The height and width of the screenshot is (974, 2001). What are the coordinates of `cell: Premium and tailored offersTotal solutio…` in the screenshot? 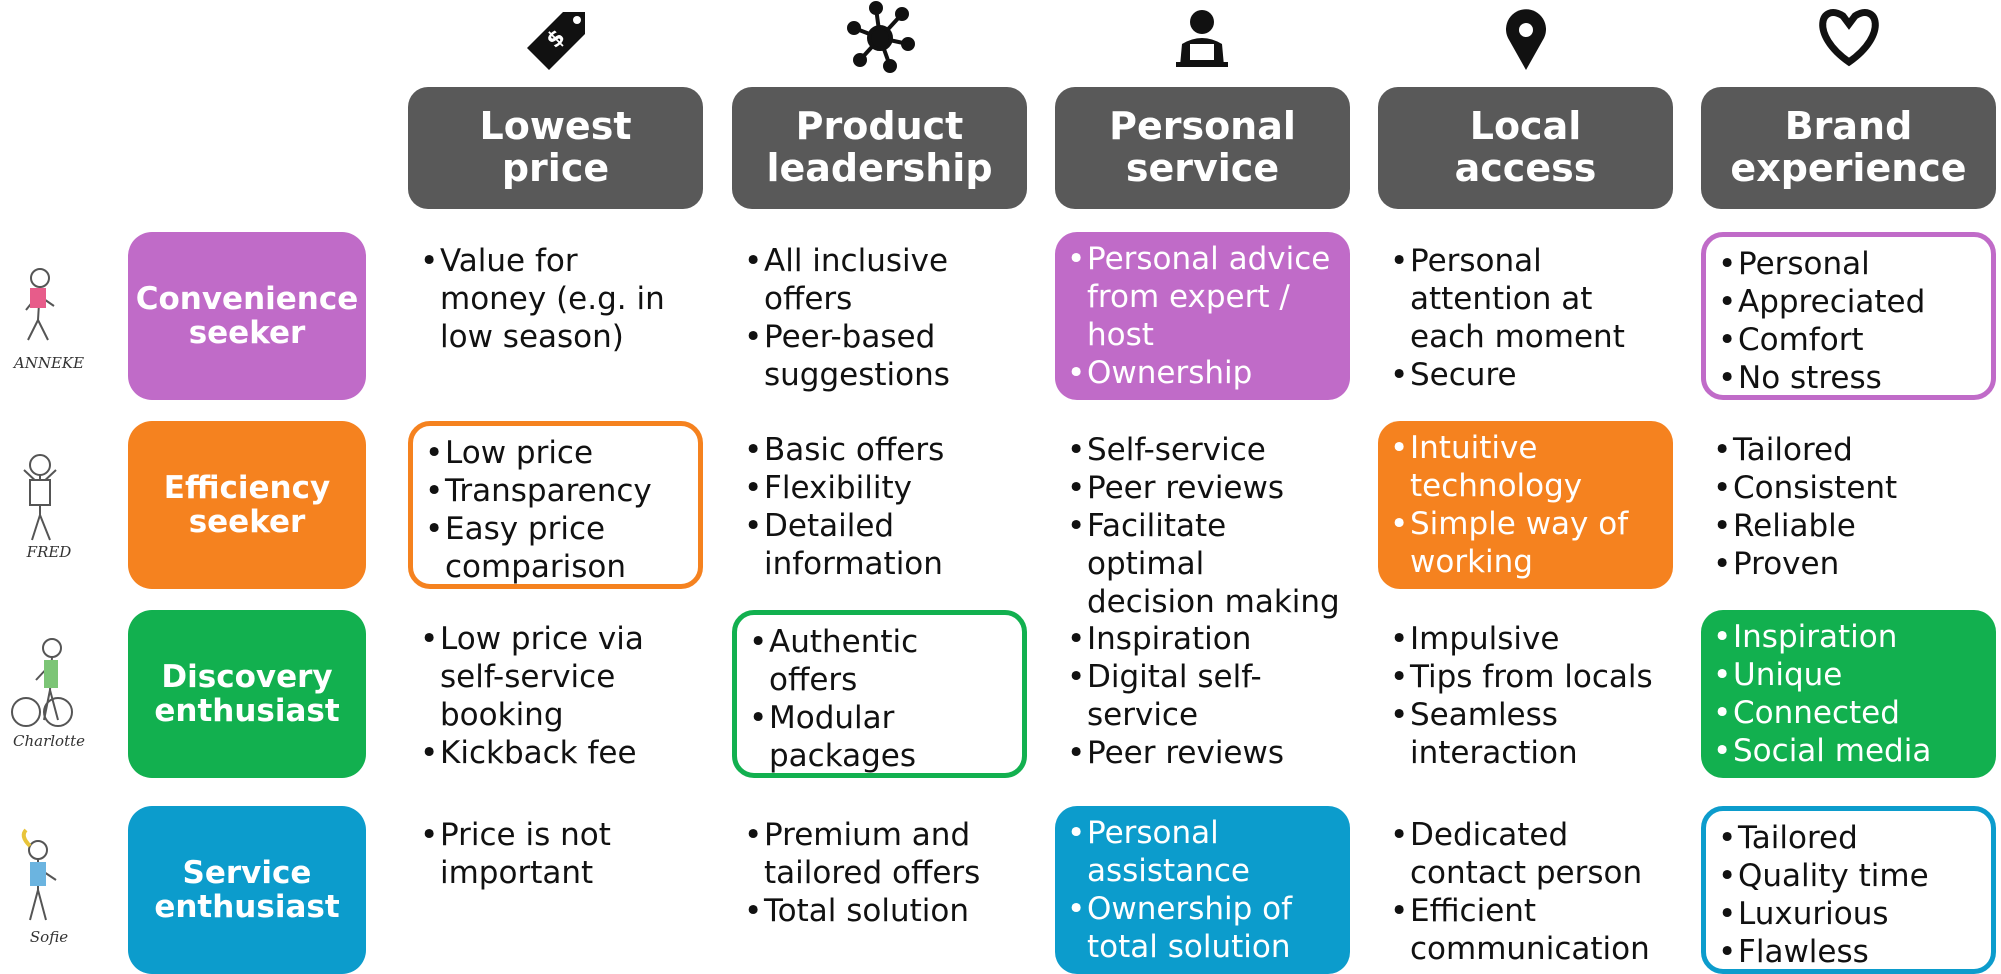 It's located at (879, 890).